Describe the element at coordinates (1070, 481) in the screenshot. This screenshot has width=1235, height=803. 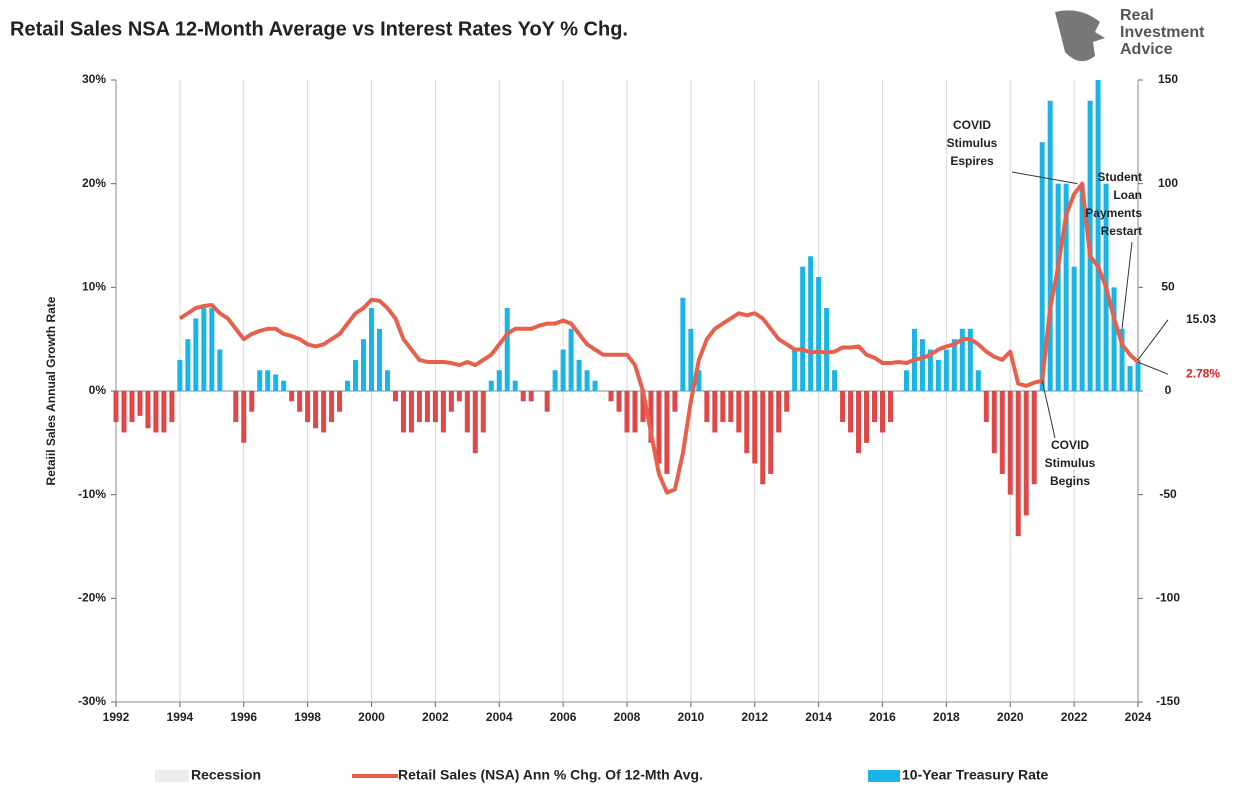
I see `annotation: Begins` at that location.